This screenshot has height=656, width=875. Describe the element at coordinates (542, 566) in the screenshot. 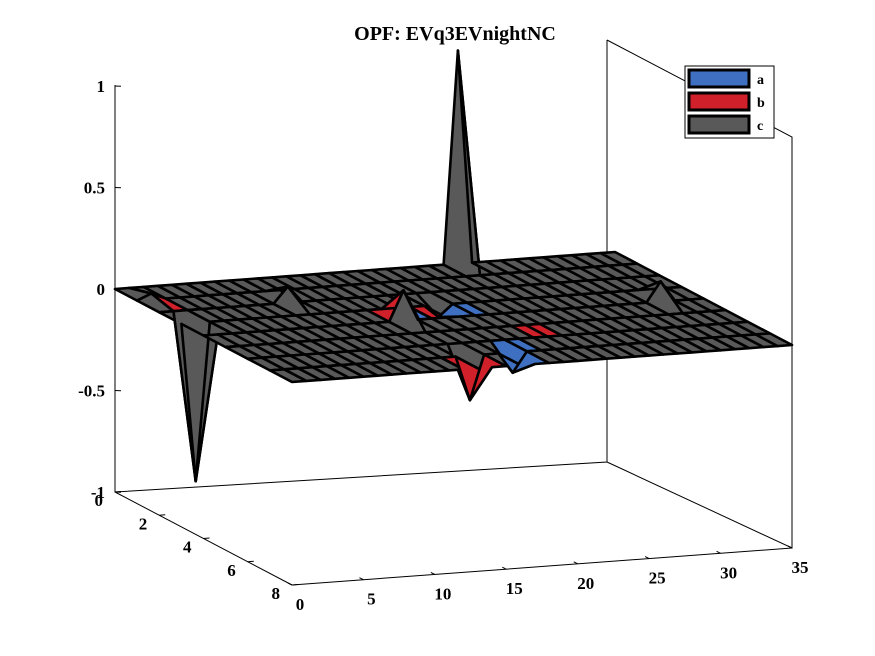

I see `front-floor-edge` at that location.